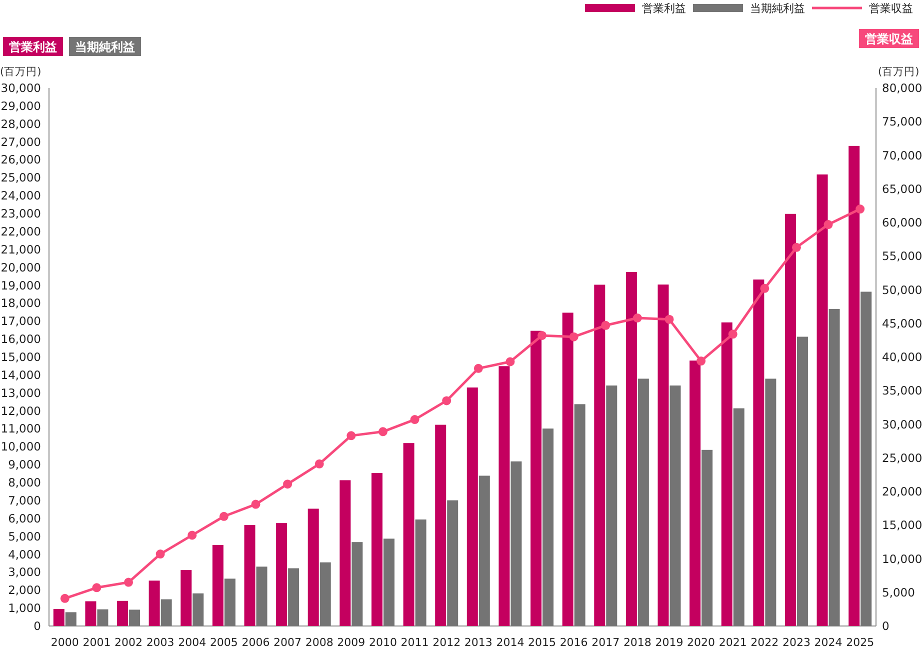 The width and height of the screenshot is (924, 648). I want to click on y2-tick-label: 0, so click(886, 626).